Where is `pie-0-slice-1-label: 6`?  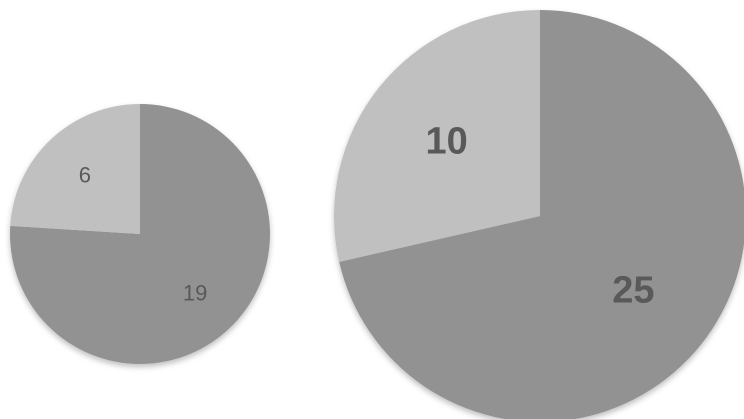
pie-0-slice-1-label: 6 is located at coordinates (85, 175).